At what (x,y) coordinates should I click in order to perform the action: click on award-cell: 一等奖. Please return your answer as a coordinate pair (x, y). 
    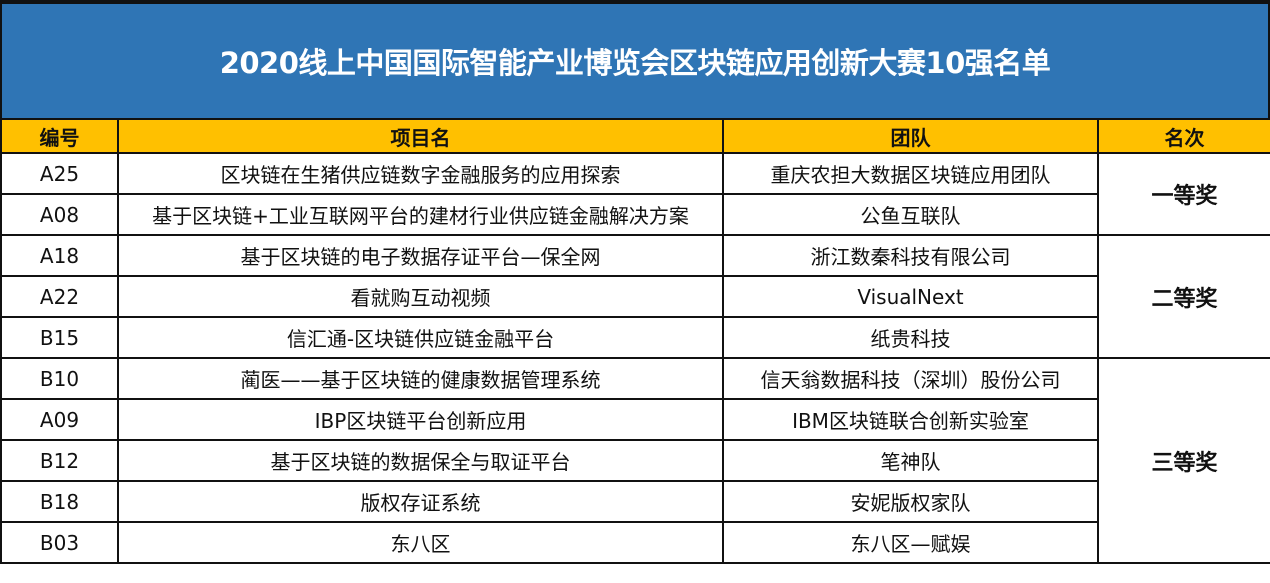
    Looking at the image, I should click on (1183, 194).